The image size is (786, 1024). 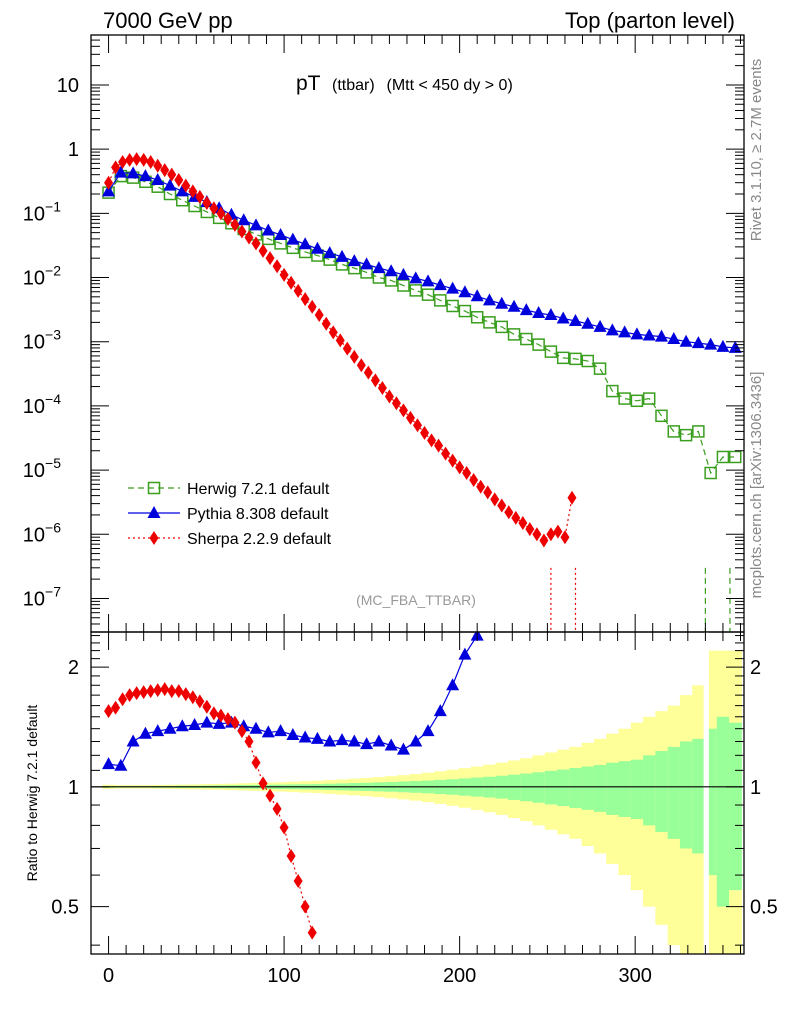 I want to click on y-tick-label: 10⁻³, so click(x=42, y=340).